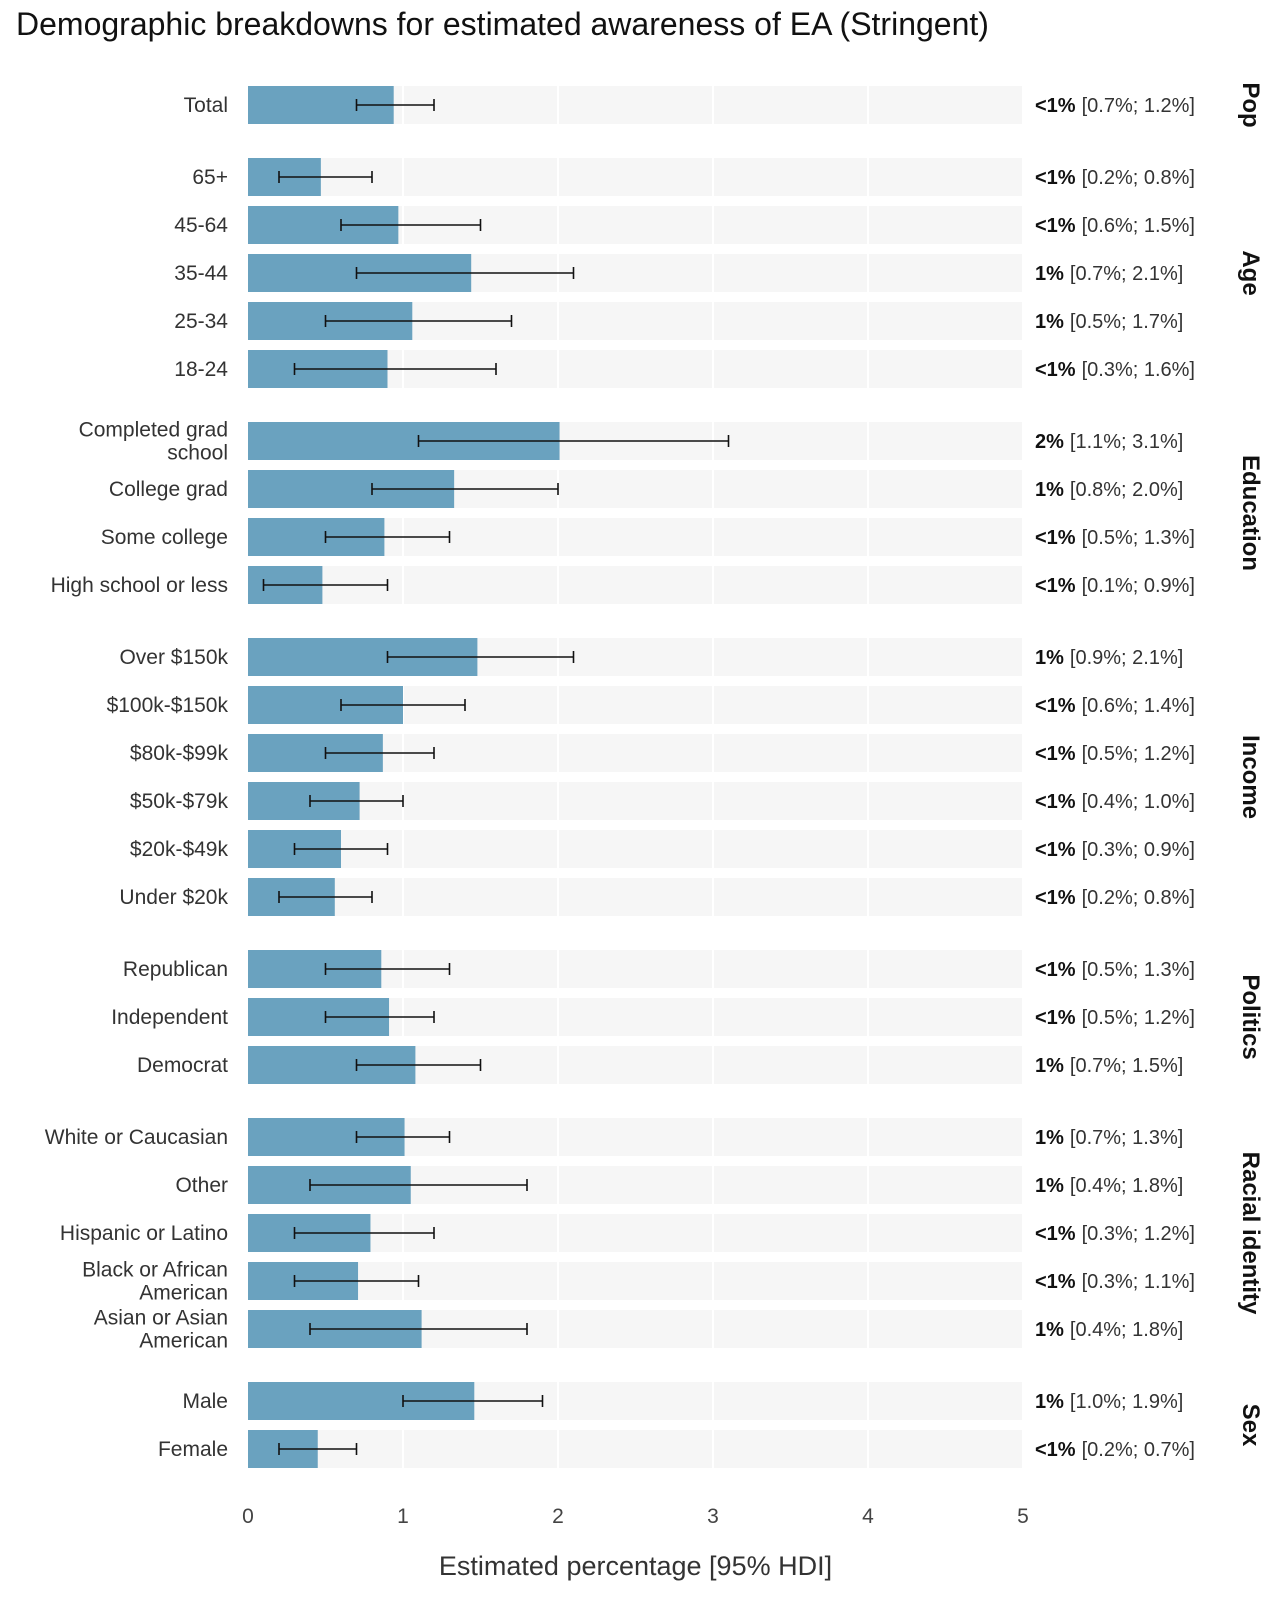 This screenshot has width=1280, height=1600. I want to click on value-annotation: 1% [0.7%; 1.3%], so click(1109, 1138).